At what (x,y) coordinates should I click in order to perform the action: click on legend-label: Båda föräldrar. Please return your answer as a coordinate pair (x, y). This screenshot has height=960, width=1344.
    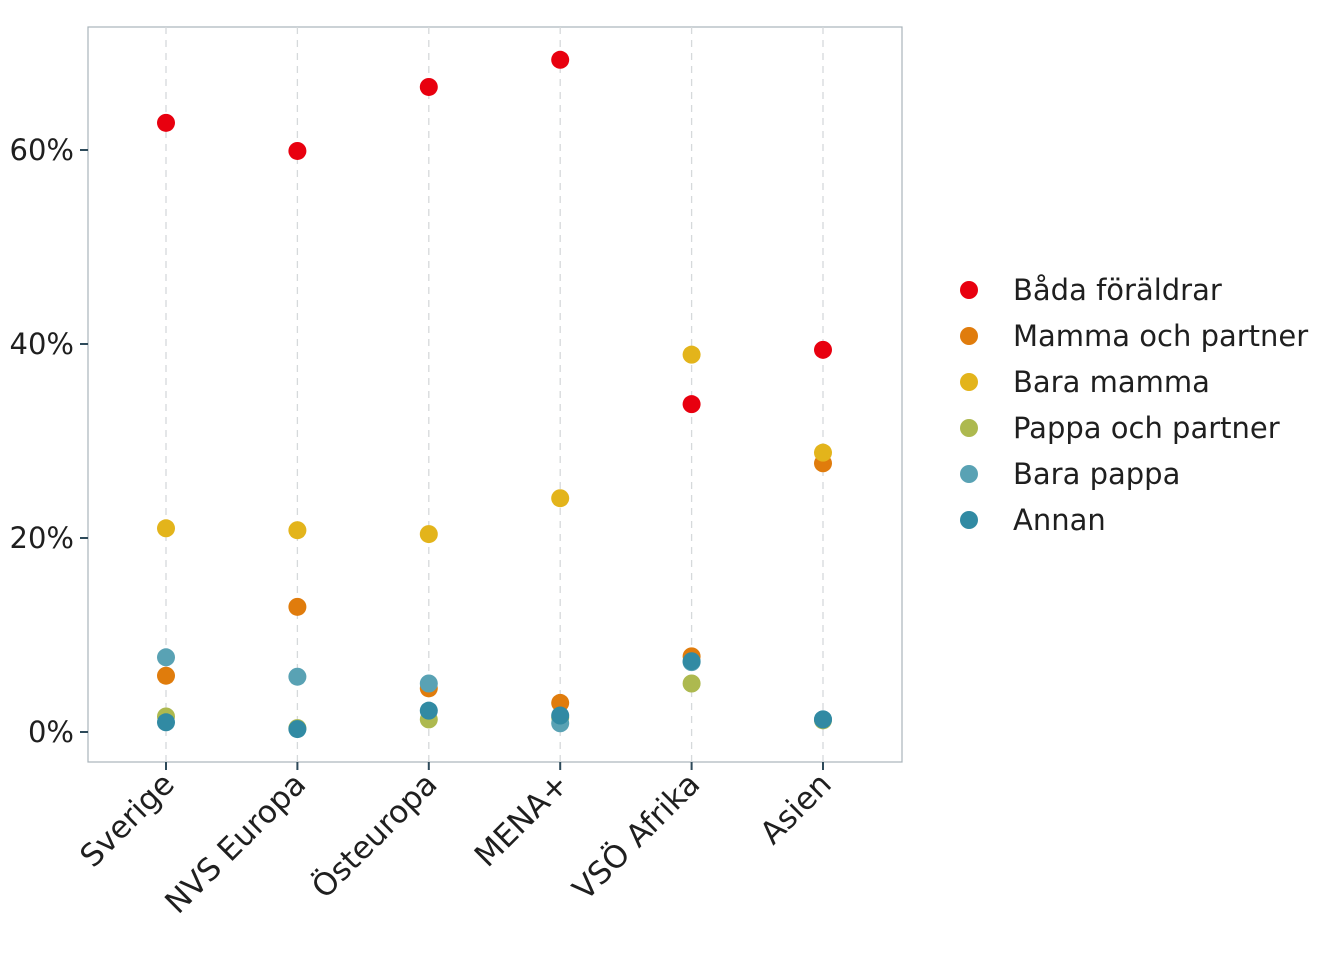
    Looking at the image, I should click on (1117, 290).